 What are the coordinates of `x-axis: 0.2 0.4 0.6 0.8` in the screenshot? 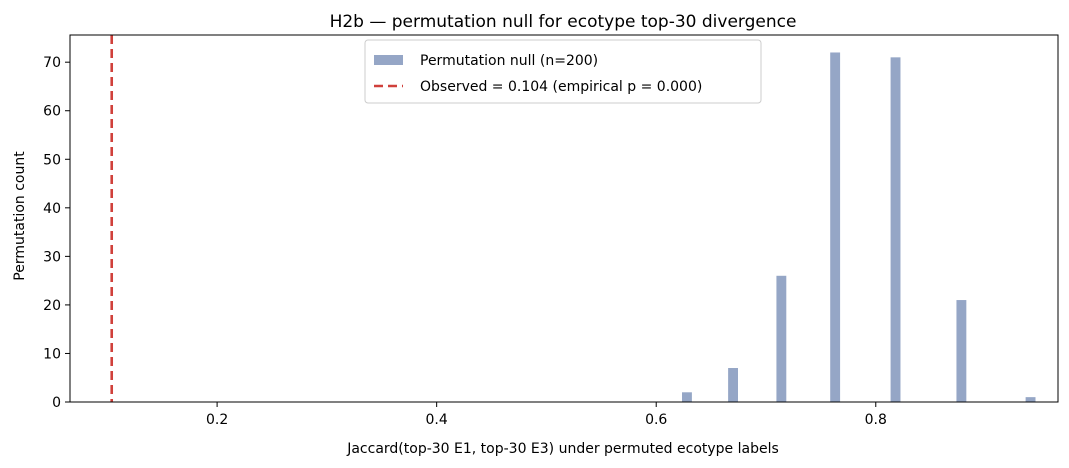 It's located at (546, 415).